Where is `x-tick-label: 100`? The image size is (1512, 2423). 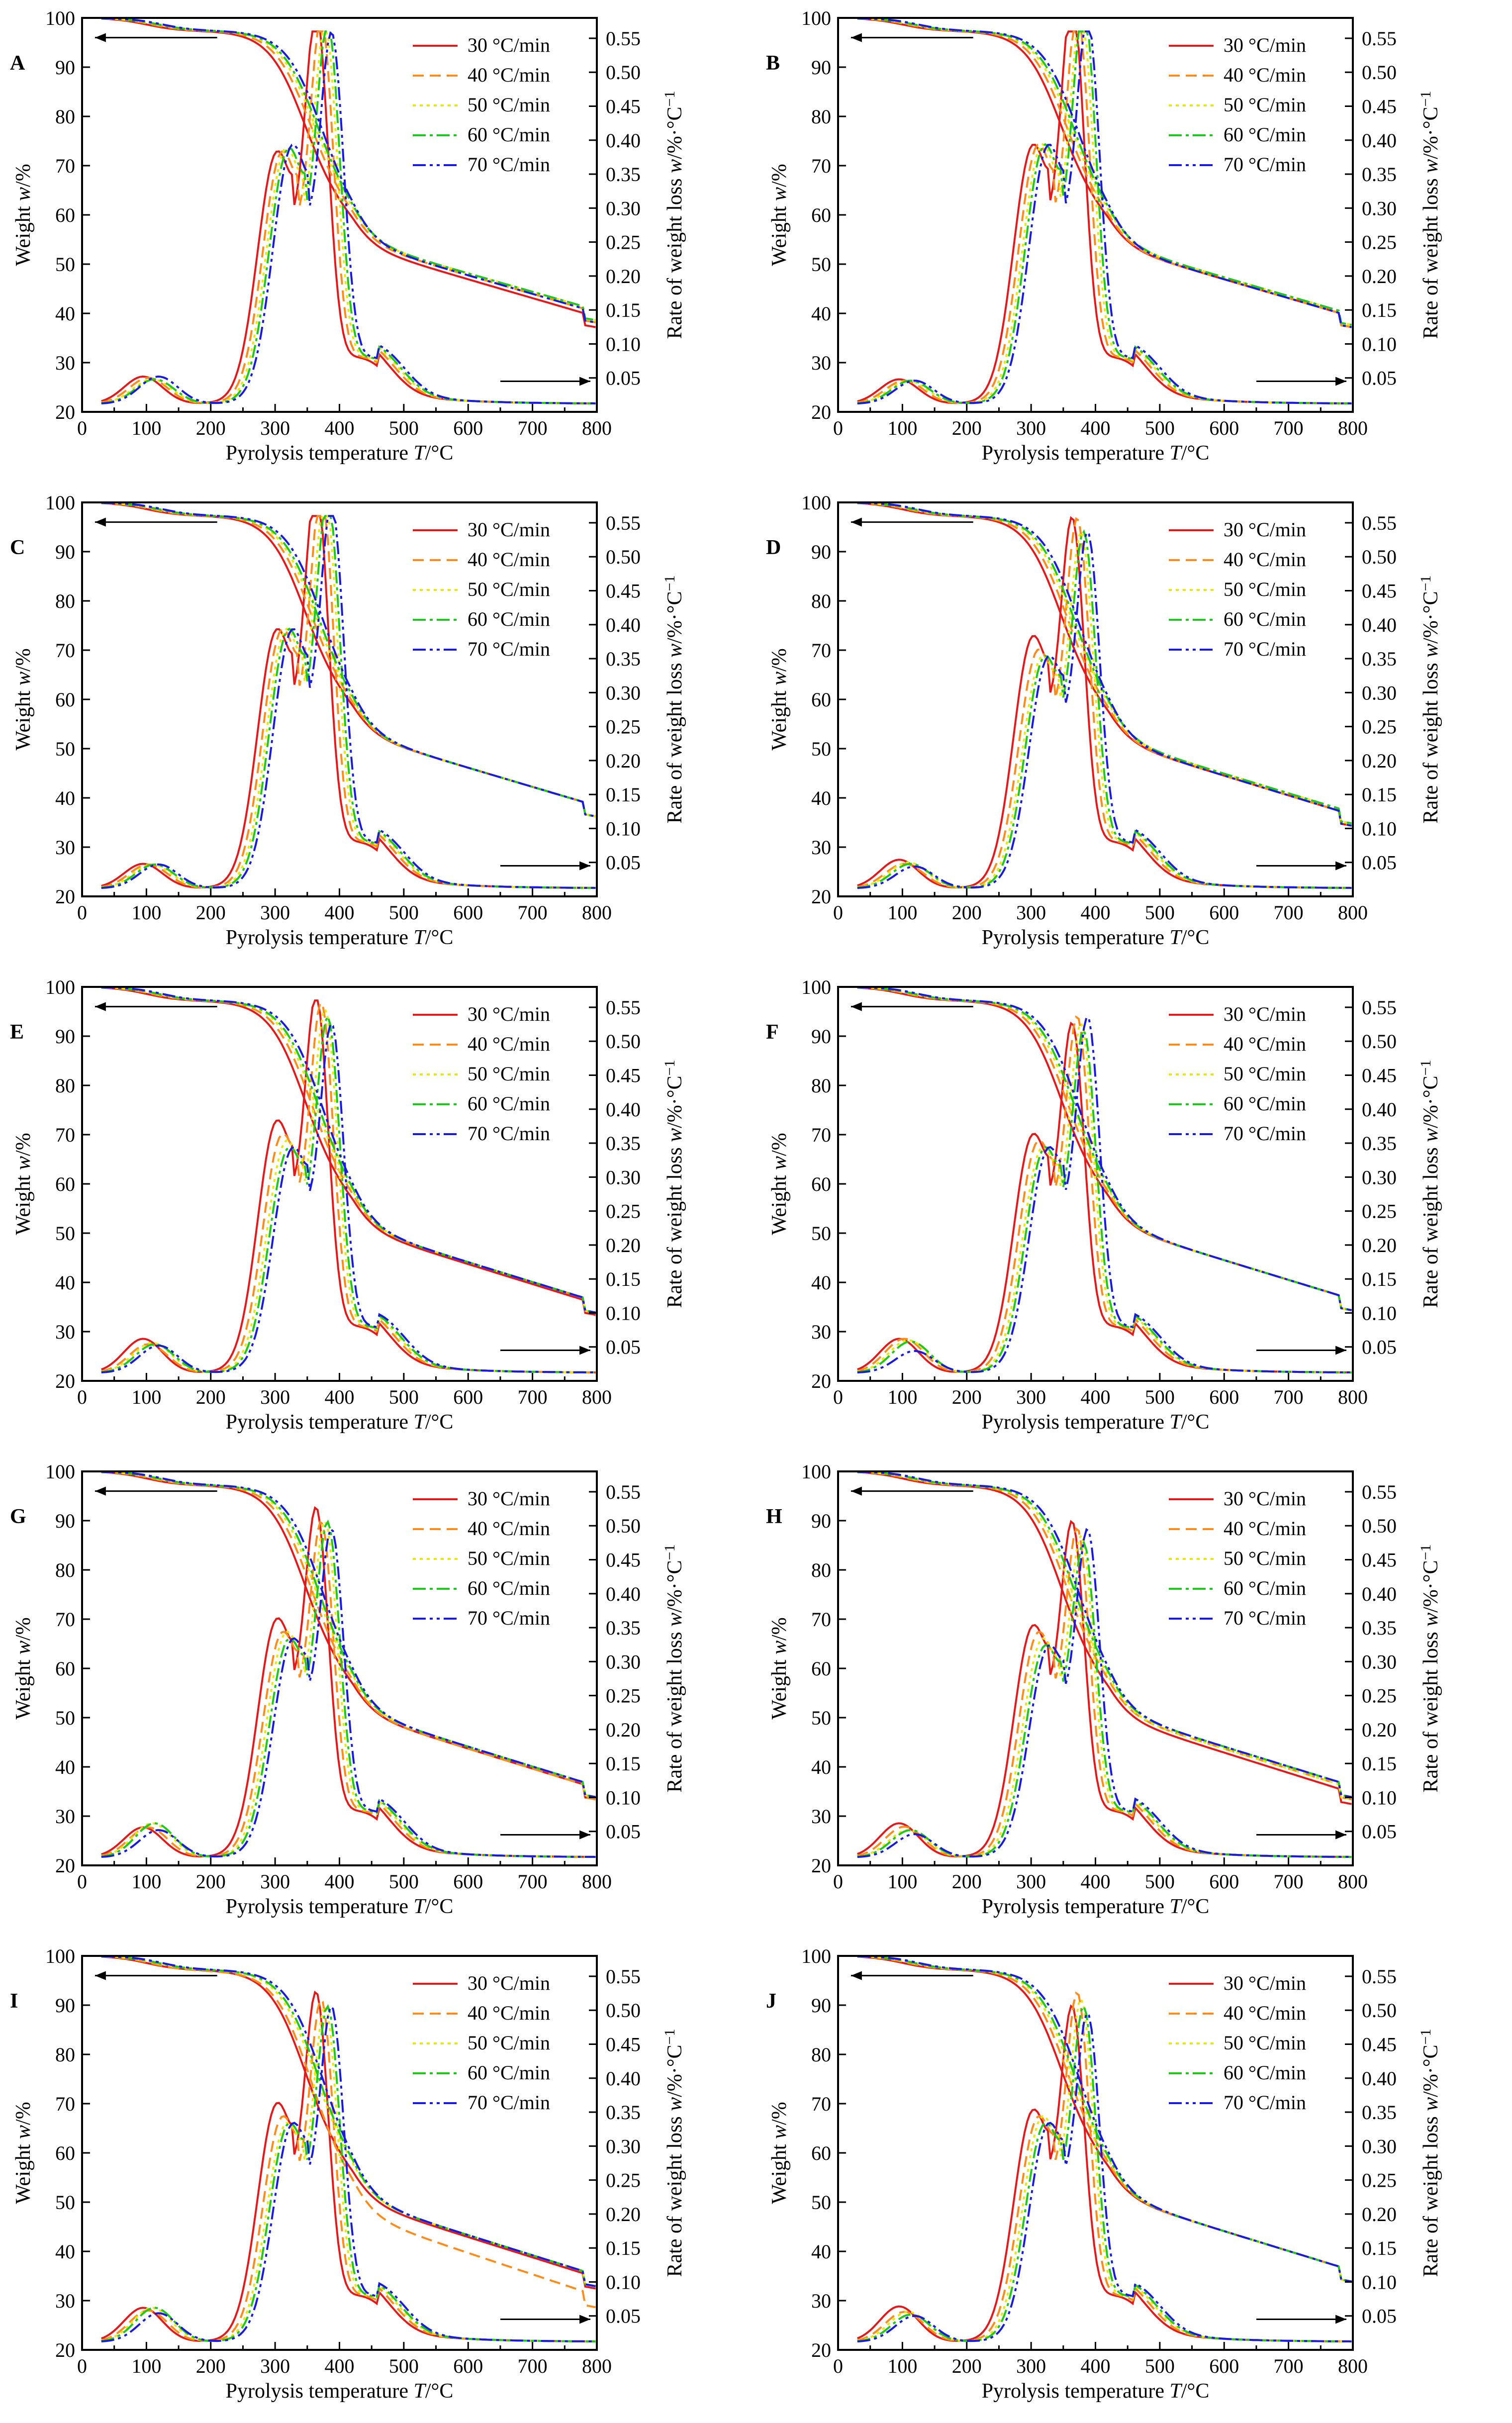
x-tick-label: 100 is located at coordinates (902, 2366).